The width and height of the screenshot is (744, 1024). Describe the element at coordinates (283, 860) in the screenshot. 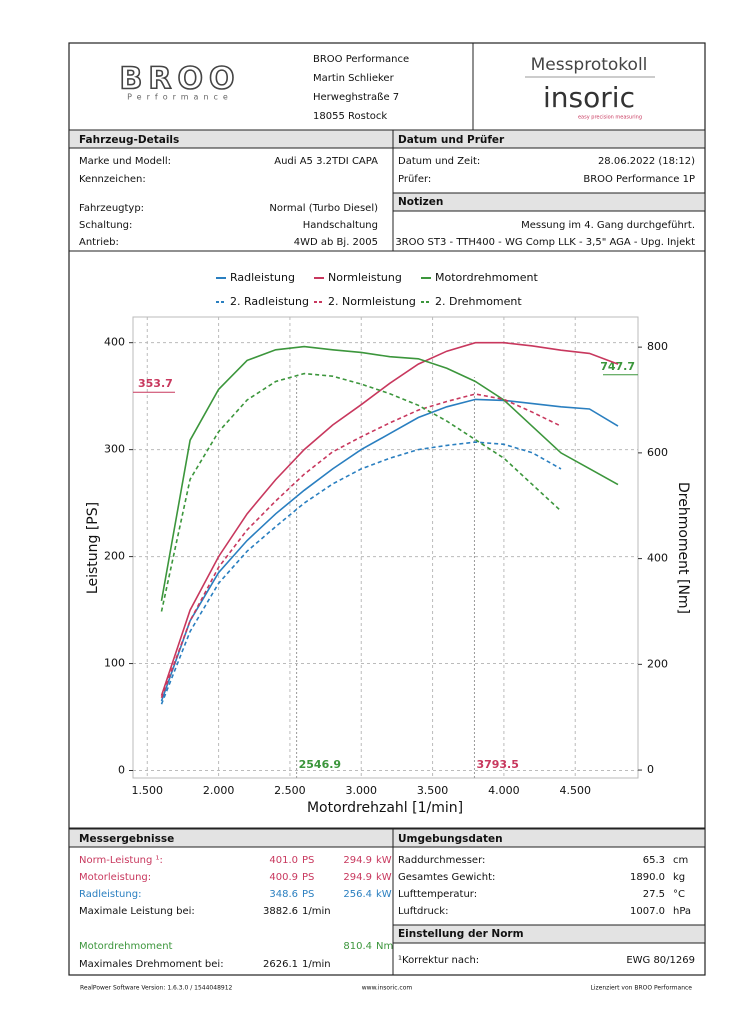

I see `value: 401.0` at that location.